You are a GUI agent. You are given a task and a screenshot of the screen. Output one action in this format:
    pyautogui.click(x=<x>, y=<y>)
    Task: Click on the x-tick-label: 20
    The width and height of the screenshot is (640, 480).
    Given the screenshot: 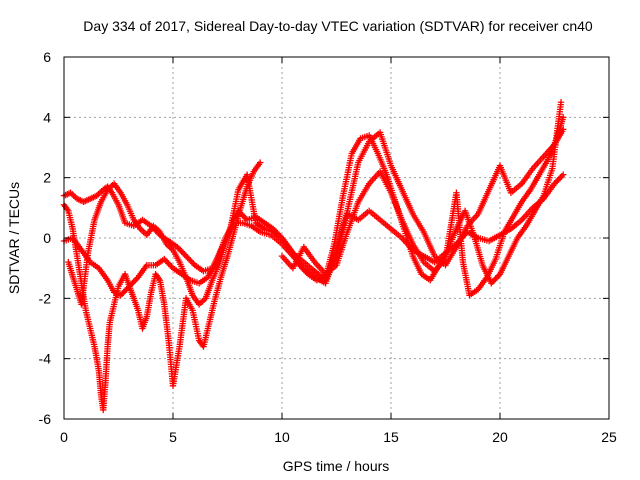 What is the action you would take?
    pyautogui.click(x=500, y=437)
    